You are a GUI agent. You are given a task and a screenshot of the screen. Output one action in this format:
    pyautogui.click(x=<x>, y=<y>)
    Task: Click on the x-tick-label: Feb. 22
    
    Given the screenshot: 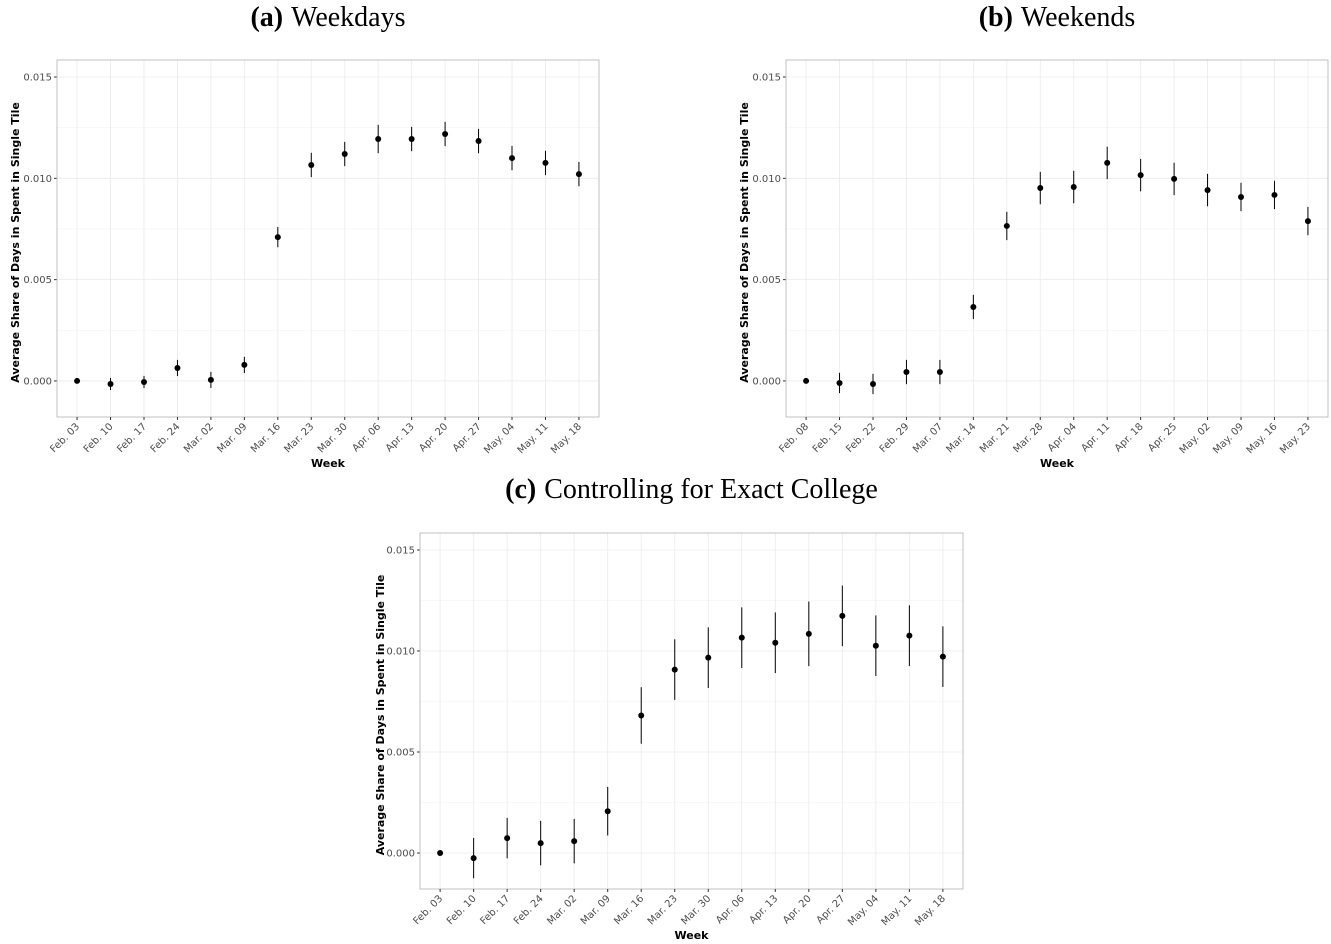 What is the action you would take?
    pyautogui.click(x=861, y=438)
    